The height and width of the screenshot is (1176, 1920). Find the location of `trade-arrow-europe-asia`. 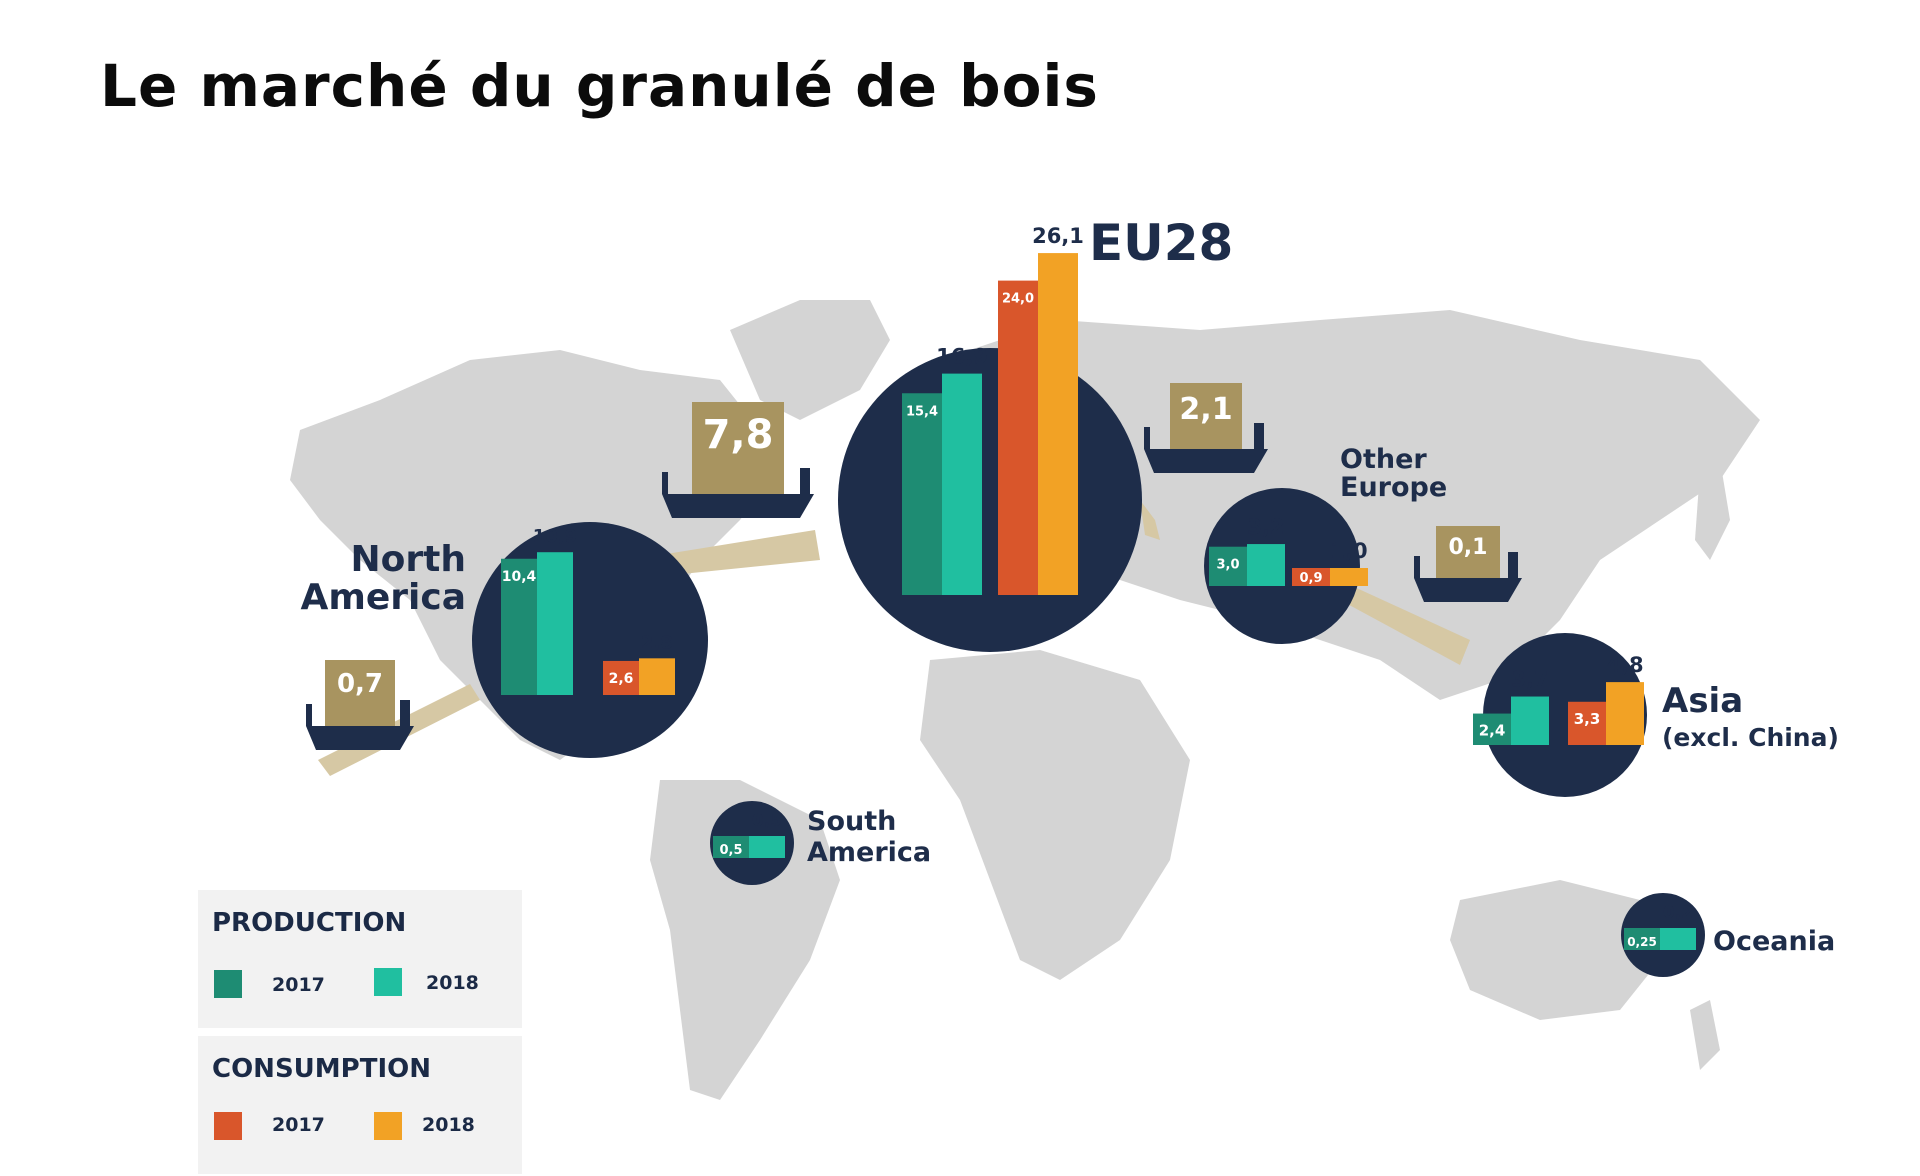

trade-arrow-europe-asia is located at coordinates (1405, 625).